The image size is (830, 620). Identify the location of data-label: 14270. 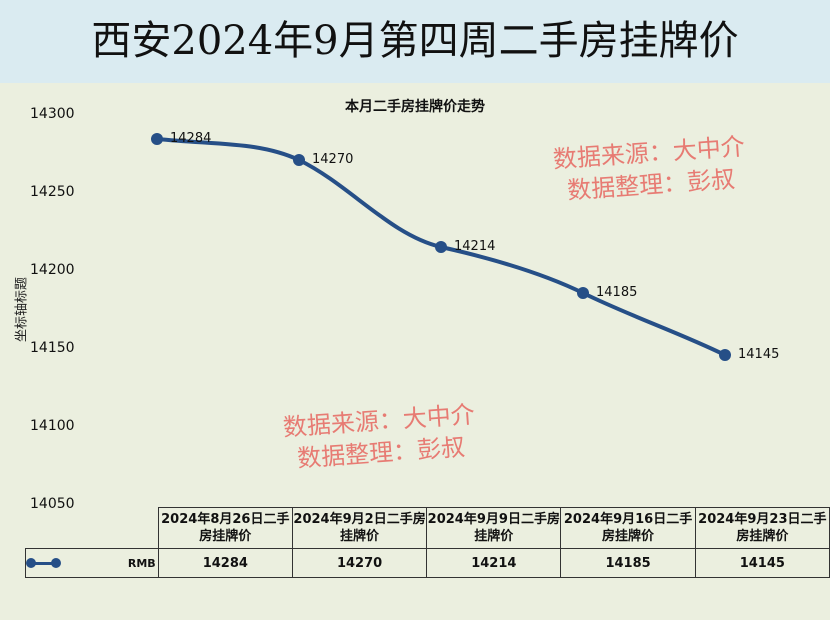
(333, 159).